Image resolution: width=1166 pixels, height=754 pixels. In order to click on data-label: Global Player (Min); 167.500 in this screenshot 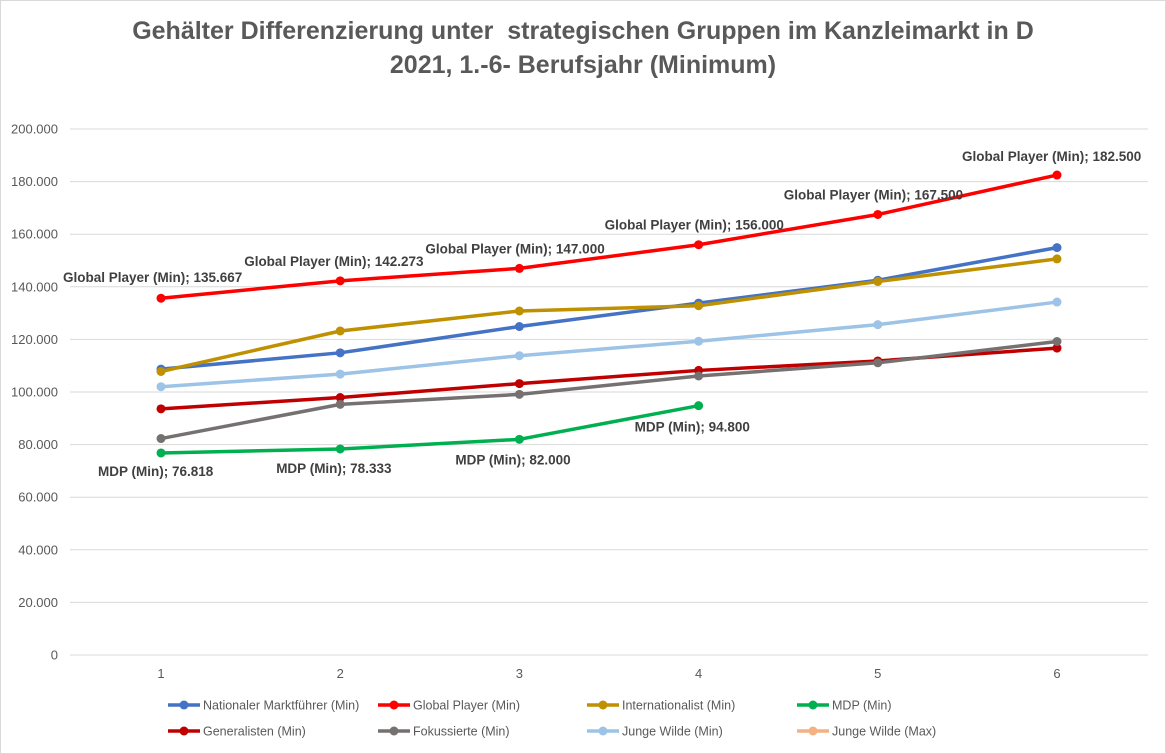, I will do `click(873, 194)`.